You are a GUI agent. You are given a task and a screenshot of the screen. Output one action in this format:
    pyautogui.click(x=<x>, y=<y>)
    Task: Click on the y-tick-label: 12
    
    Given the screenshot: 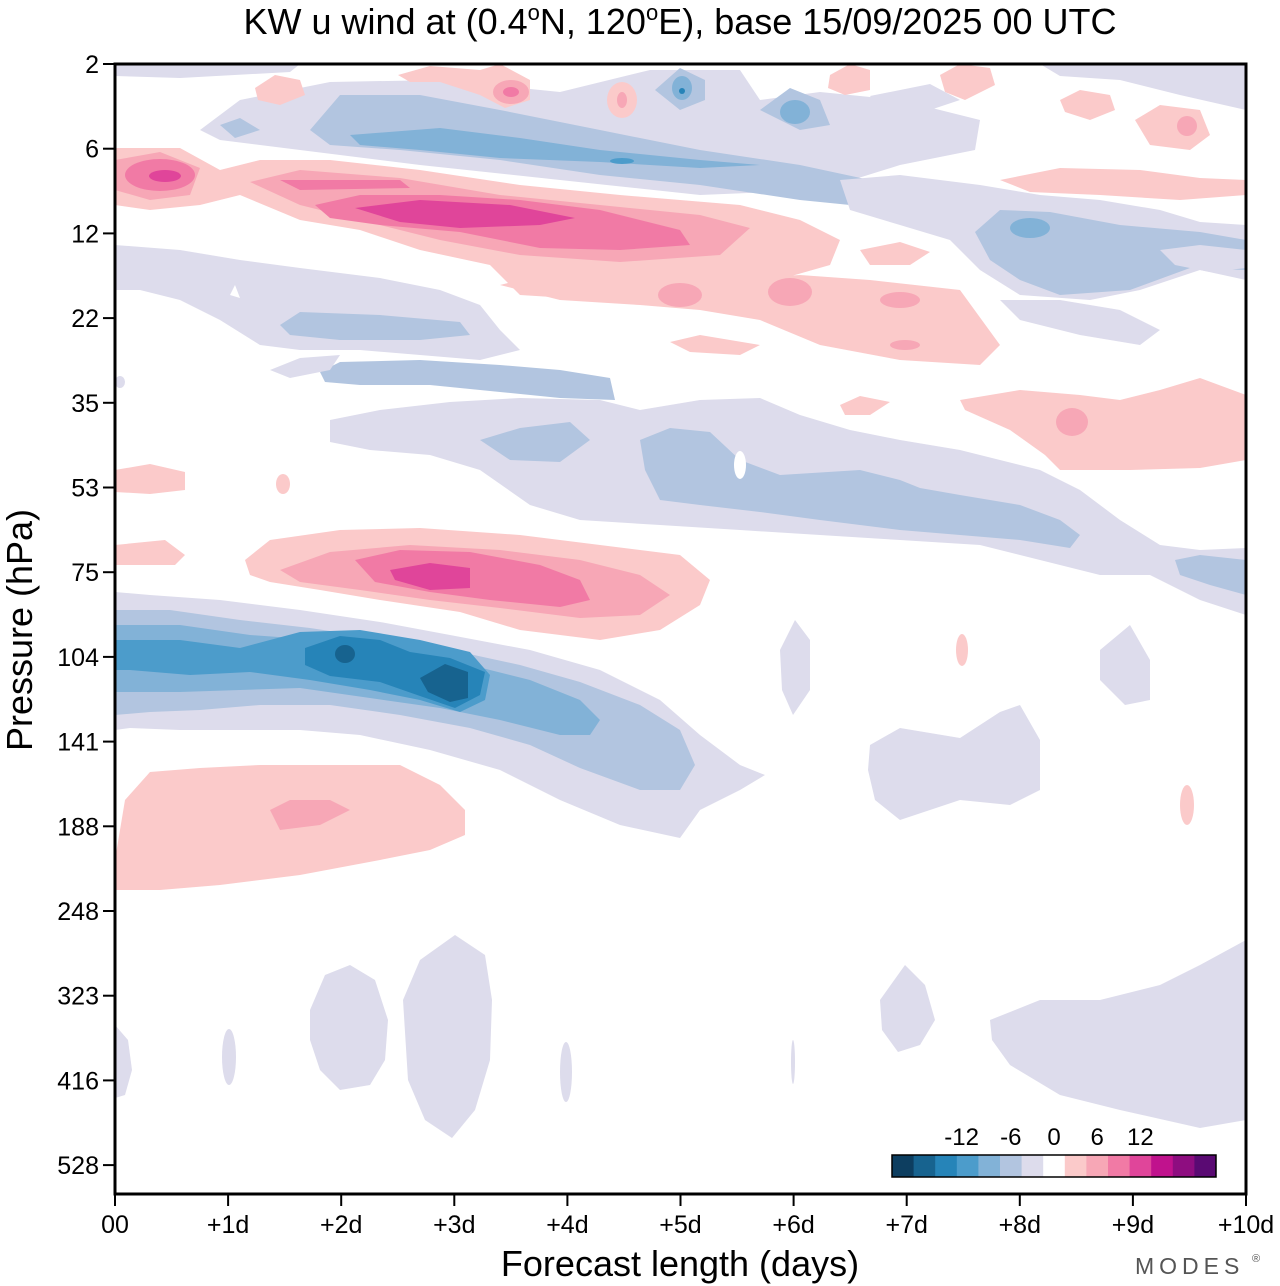 What is the action you would take?
    pyautogui.click(x=85, y=234)
    